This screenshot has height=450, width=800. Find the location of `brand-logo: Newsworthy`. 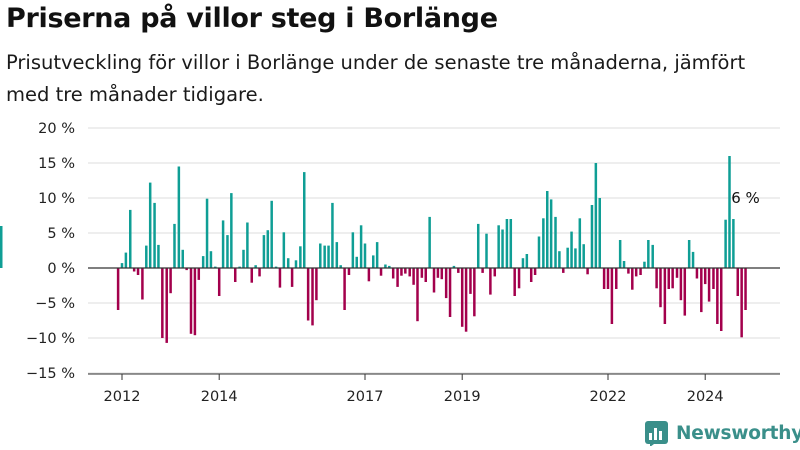

brand-logo: Newsworthy is located at coordinates (722, 433).